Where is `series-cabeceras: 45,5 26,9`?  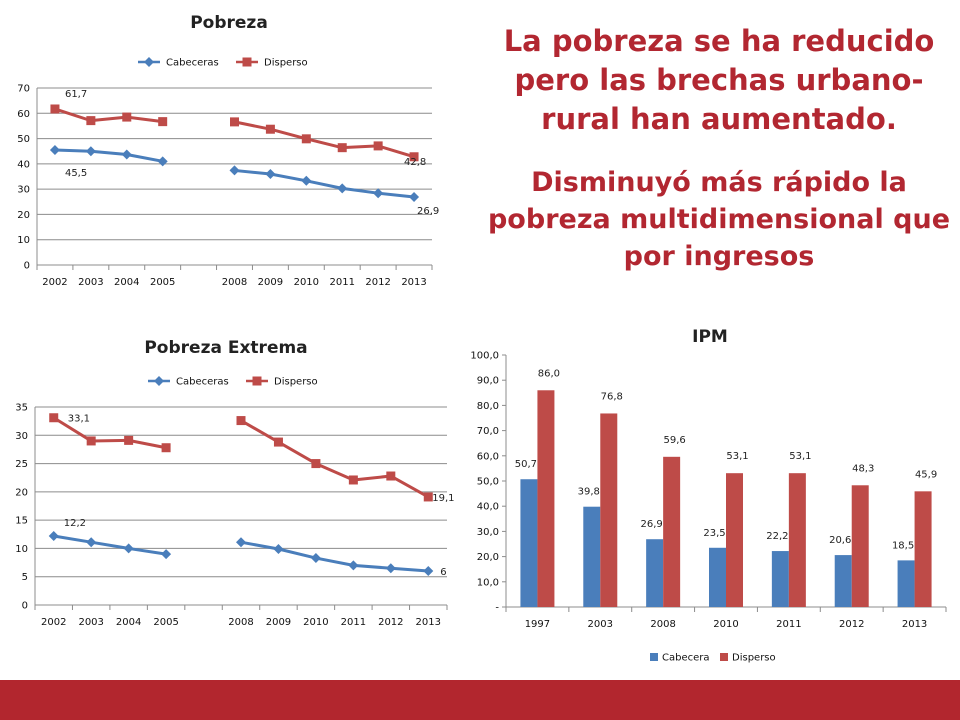 series-cabeceras: 45,5 26,9 is located at coordinates (244, 180).